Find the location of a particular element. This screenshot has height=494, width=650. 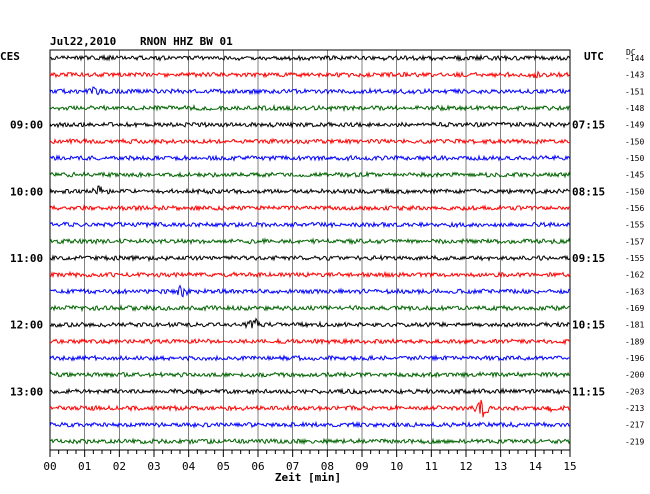

station-label: RNON HHZ BW 01 is located at coordinates (186, 41).